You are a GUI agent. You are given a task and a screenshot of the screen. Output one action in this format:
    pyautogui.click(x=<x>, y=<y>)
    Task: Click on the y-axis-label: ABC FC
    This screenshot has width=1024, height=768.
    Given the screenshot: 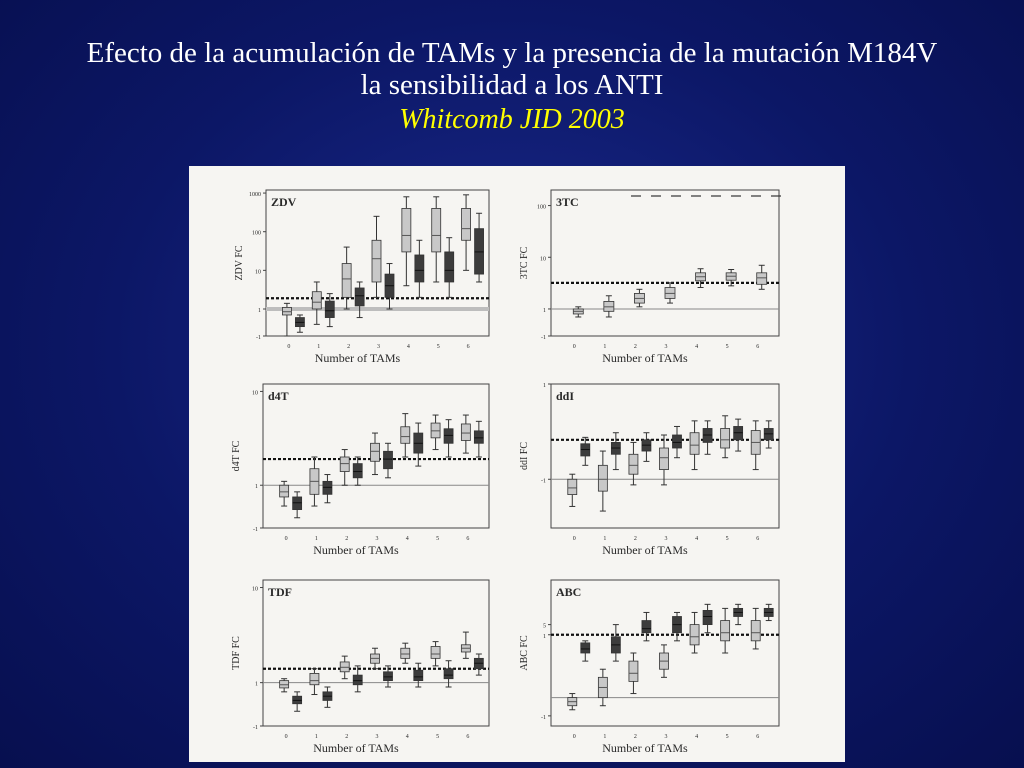 What is the action you would take?
    pyautogui.click(x=524, y=653)
    